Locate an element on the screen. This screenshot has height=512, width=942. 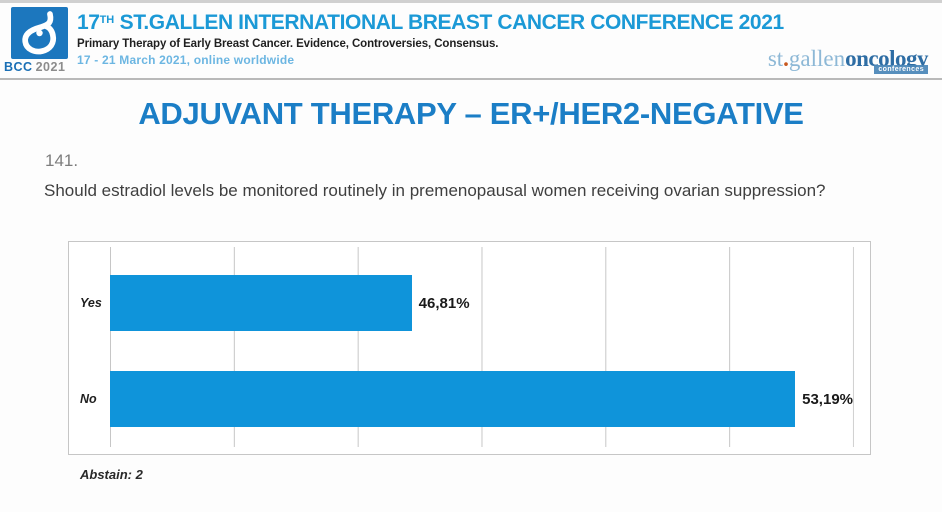
bcc-logo-caption: BCC 2021 is located at coordinates (39, 67).